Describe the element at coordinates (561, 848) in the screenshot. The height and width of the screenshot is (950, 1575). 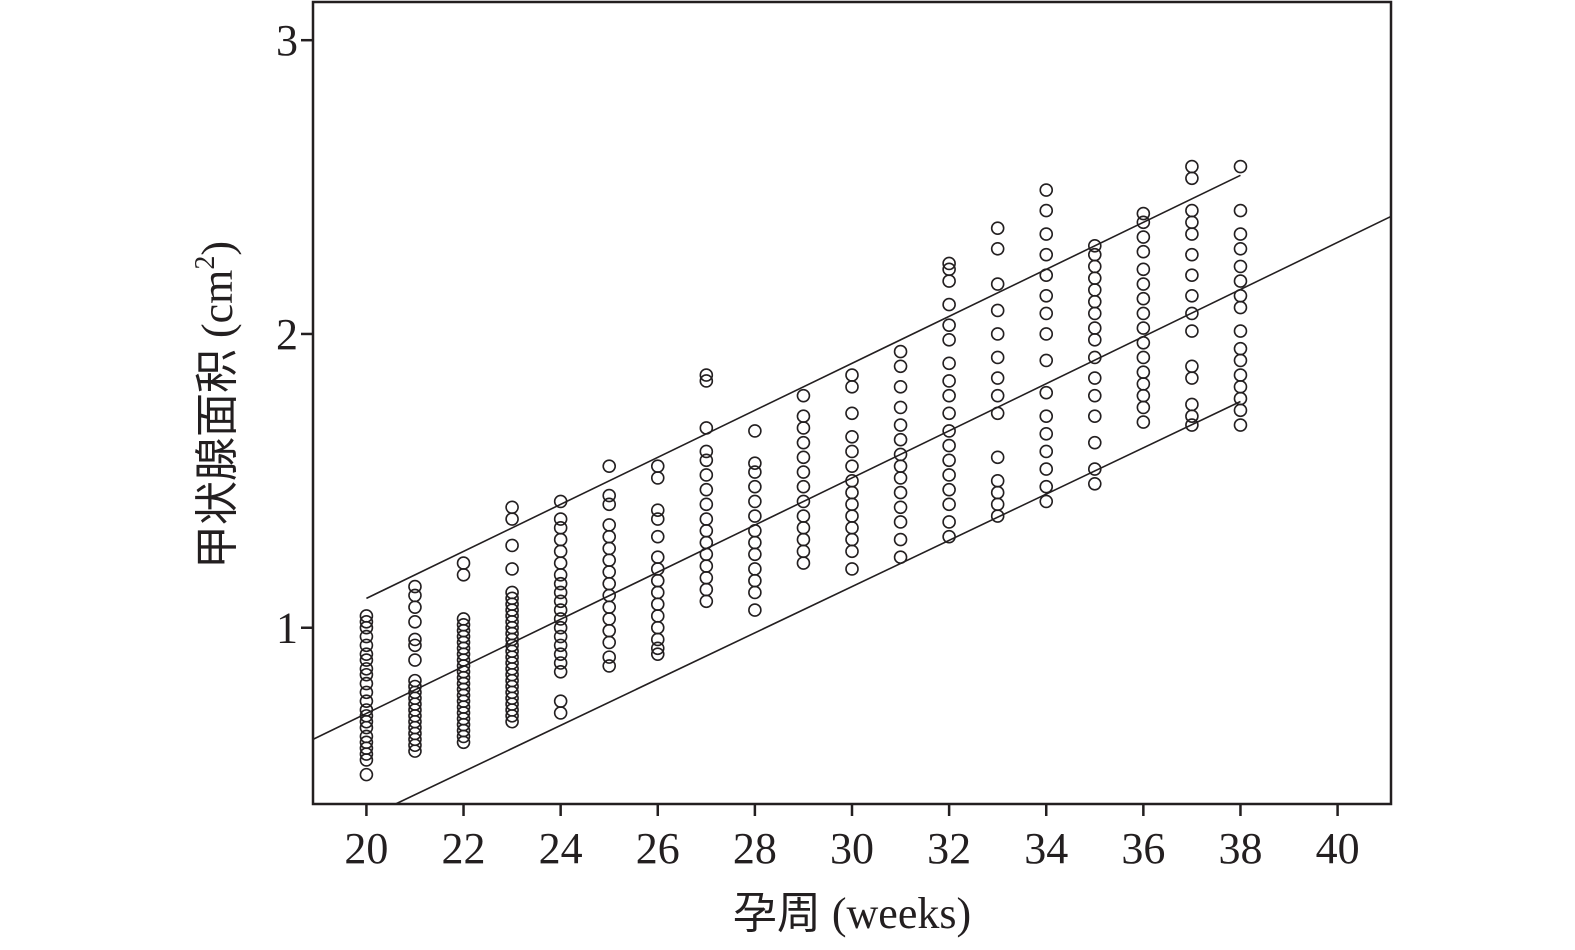
I see `x-tick-label: 24` at that location.